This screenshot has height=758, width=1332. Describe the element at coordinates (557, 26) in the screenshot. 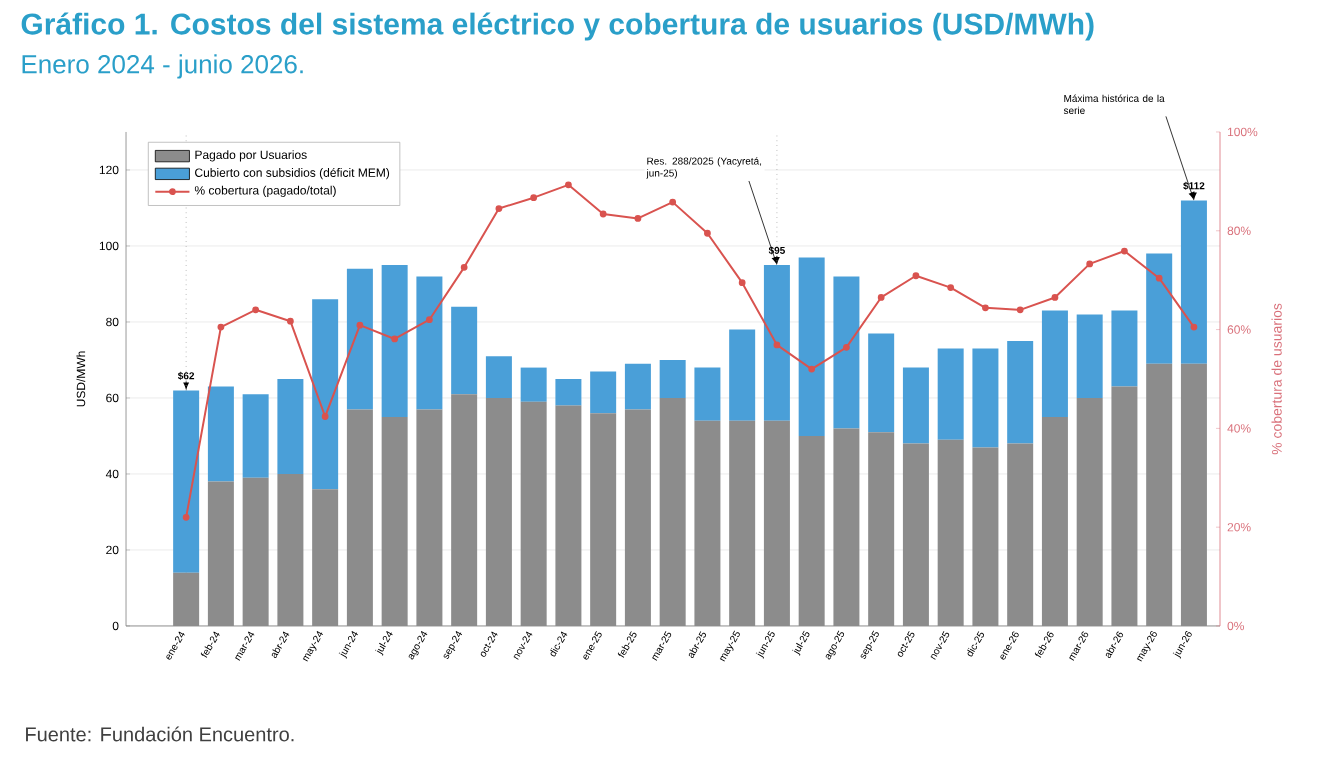

I see `chart-title: Gráfico 1. Costos del sistema eléctrico y cobertura de usuarios (USD/MWh)` at that location.